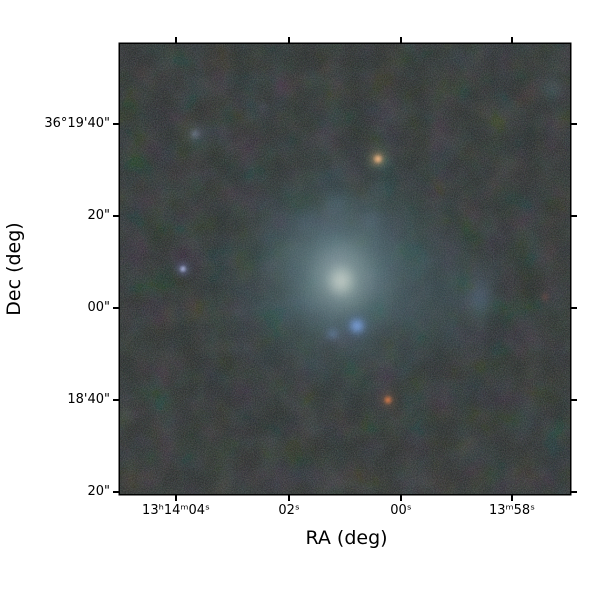 This screenshot has width=600, height=600. I want to click on x-tick-label: 13ᵐ58ˢ, so click(511, 510).